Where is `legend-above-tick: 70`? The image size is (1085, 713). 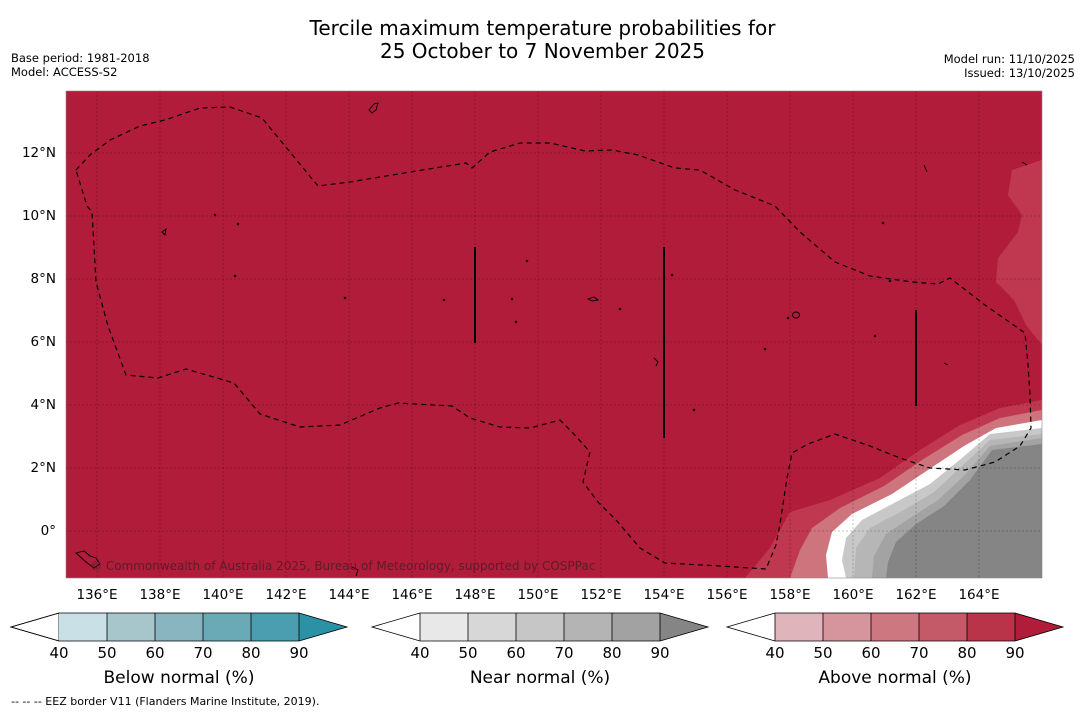
legend-above-tick: 70 is located at coordinates (919, 653).